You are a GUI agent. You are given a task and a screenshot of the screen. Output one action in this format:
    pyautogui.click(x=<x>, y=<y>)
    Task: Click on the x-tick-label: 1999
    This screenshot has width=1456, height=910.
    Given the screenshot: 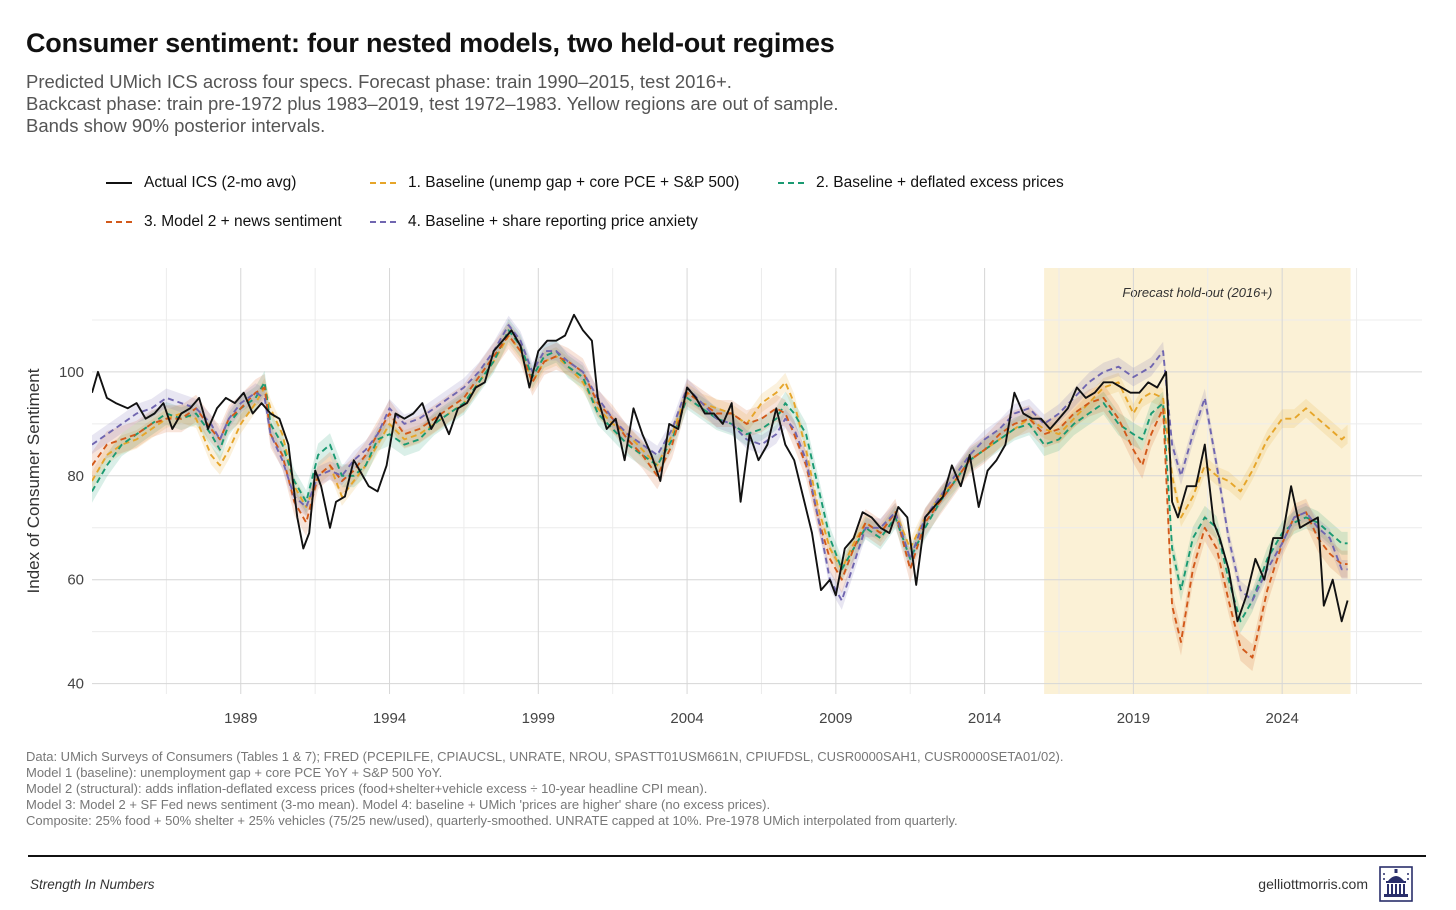 What is the action you would take?
    pyautogui.click(x=538, y=718)
    